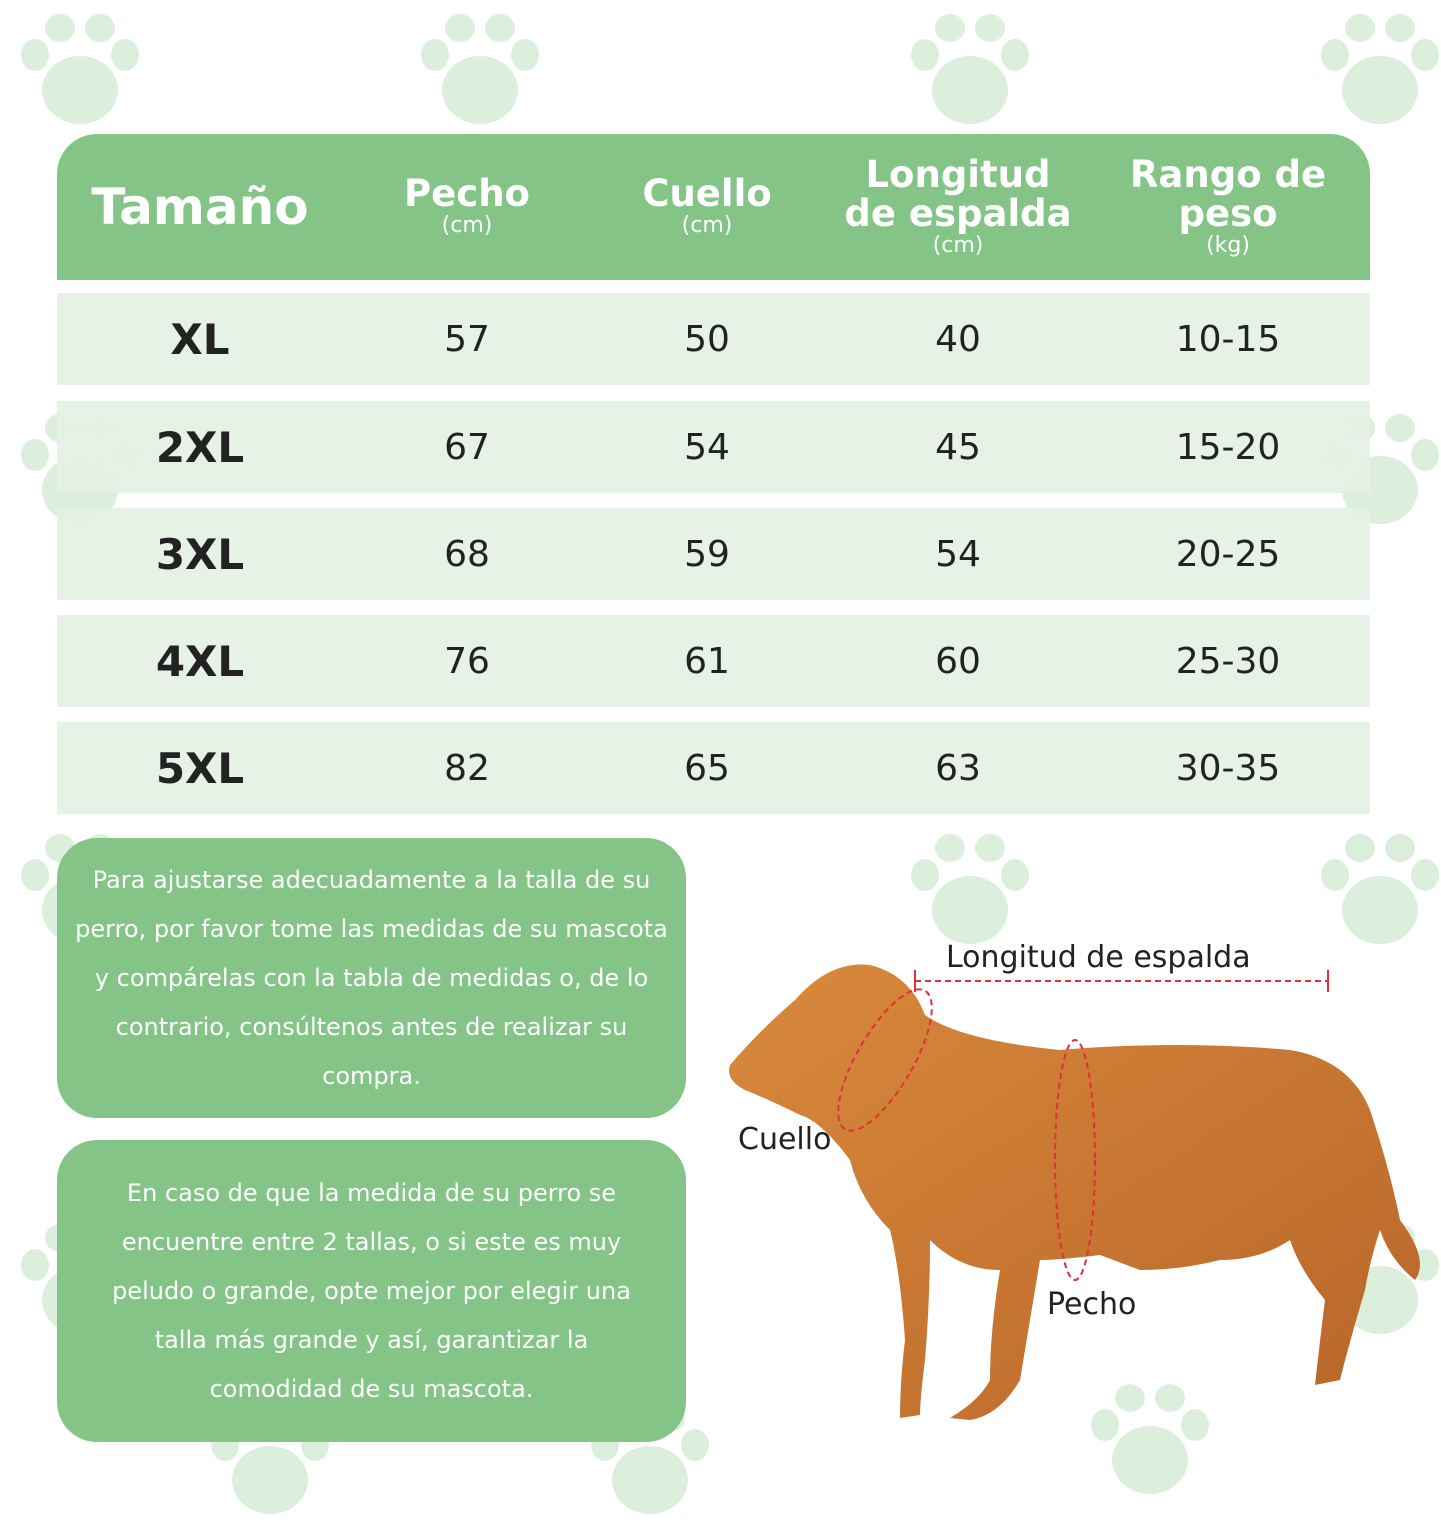 The width and height of the screenshot is (1441, 1520). What do you see at coordinates (200, 768) in the screenshot?
I see `cell-size: 5XL` at bounding box center [200, 768].